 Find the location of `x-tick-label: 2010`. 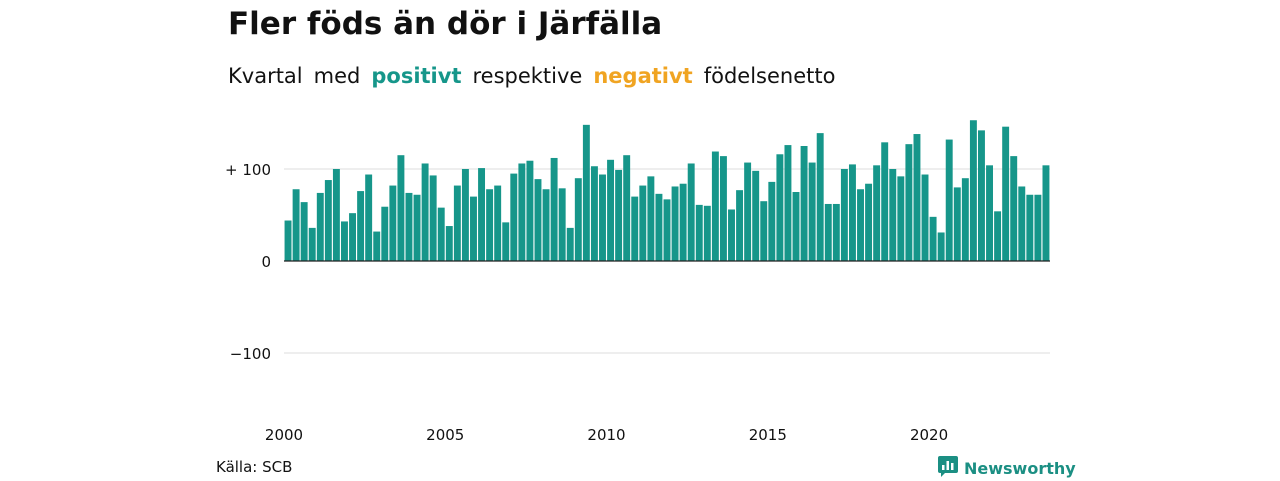

x-tick-label: 2010 is located at coordinates (606, 435).